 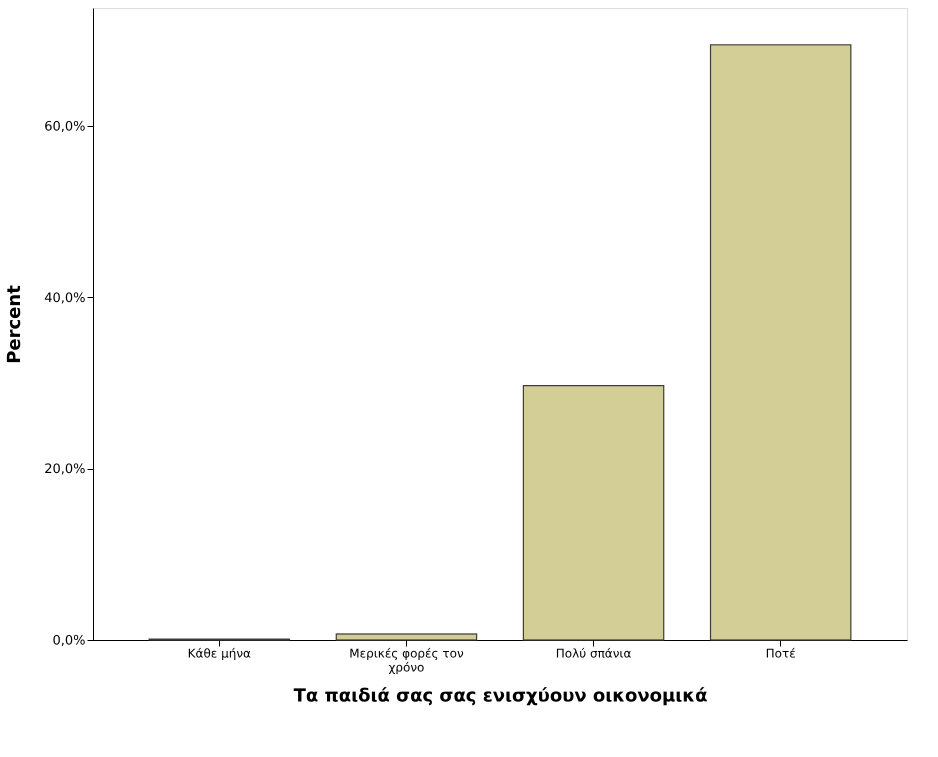 I want to click on x-tick-label: Πολύ σπάνια, so click(x=594, y=653).